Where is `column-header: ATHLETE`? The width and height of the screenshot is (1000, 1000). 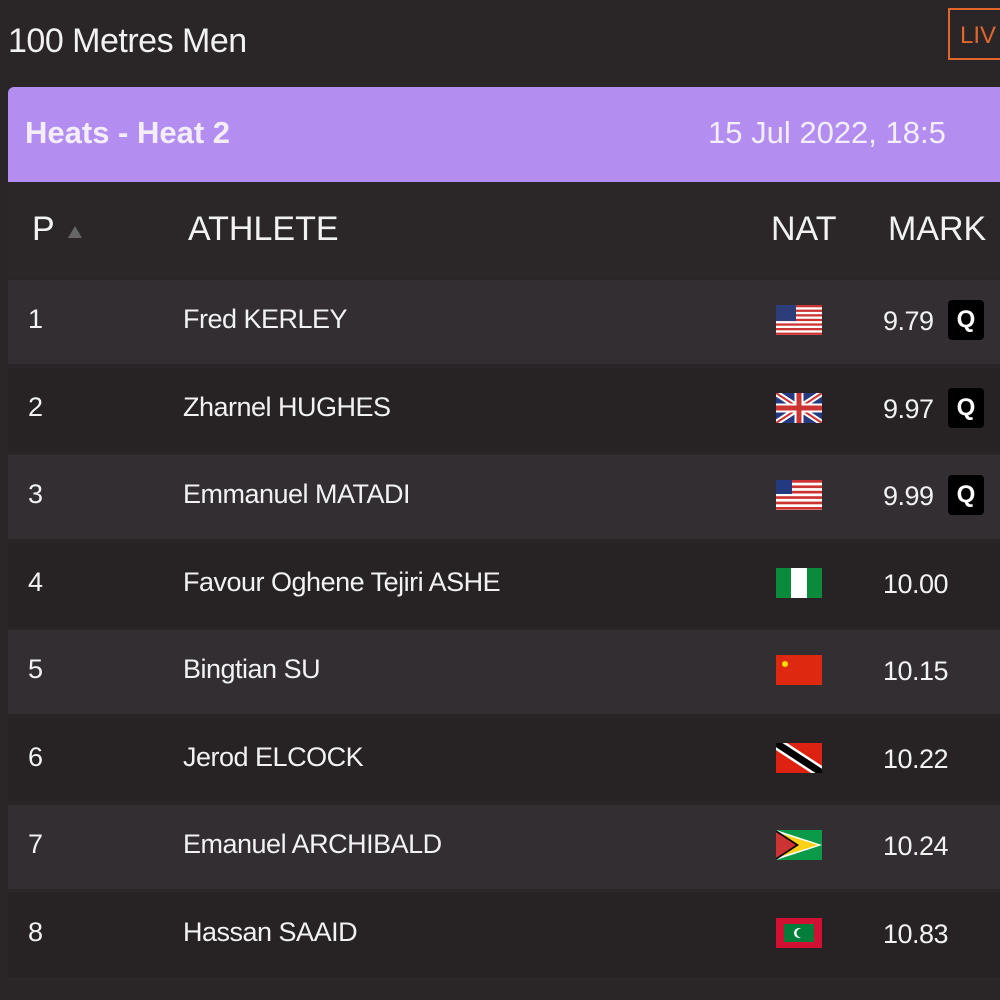 column-header: ATHLETE is located at coordinates (263, 229).